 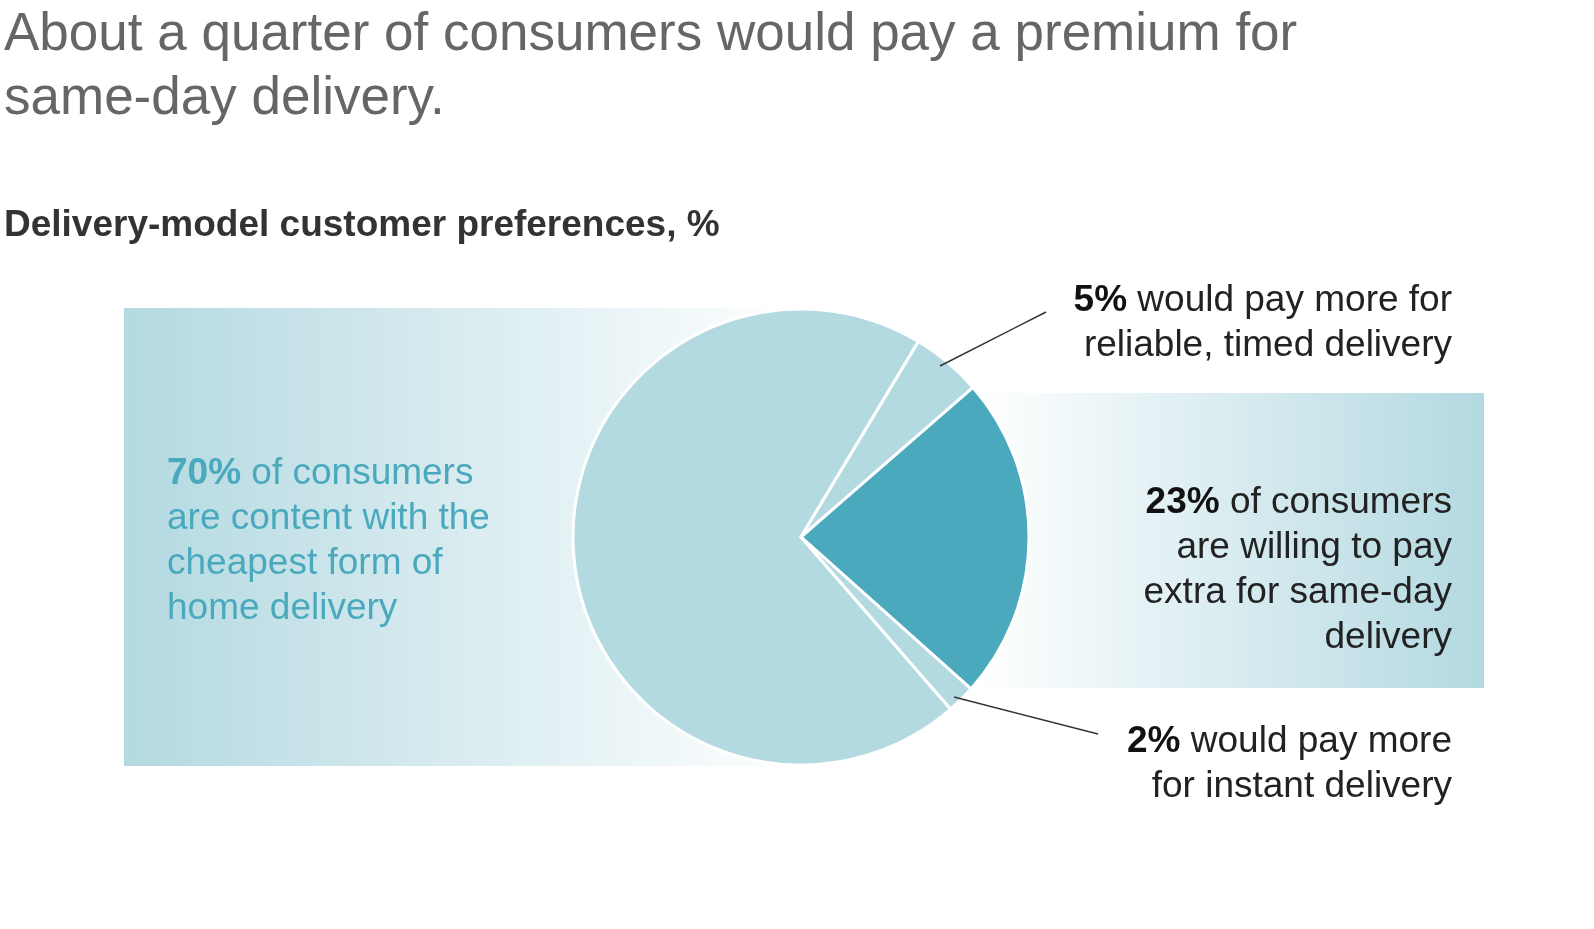 What do you see at coordinates (651, 64) in the screenshot?
I see `chart-title: About a quarter of consumers would pay a premium for same-day delivery.` at bounding box center [651, 64].